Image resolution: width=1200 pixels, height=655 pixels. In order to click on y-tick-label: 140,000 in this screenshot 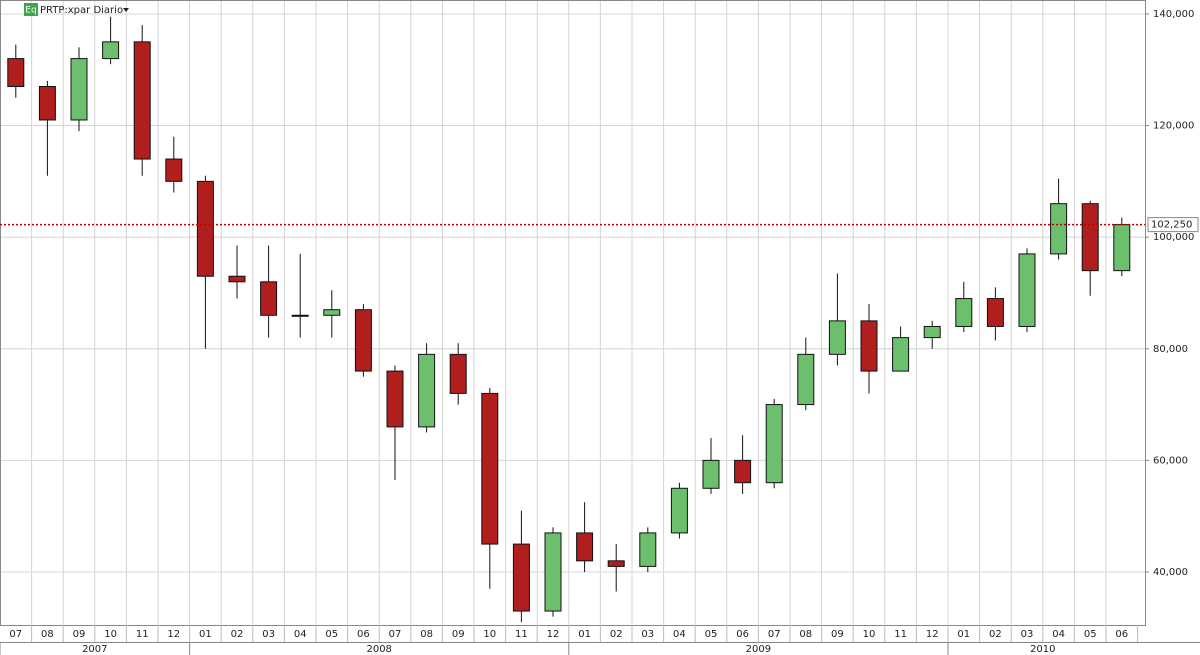, I will do `click(1173, 14)`.